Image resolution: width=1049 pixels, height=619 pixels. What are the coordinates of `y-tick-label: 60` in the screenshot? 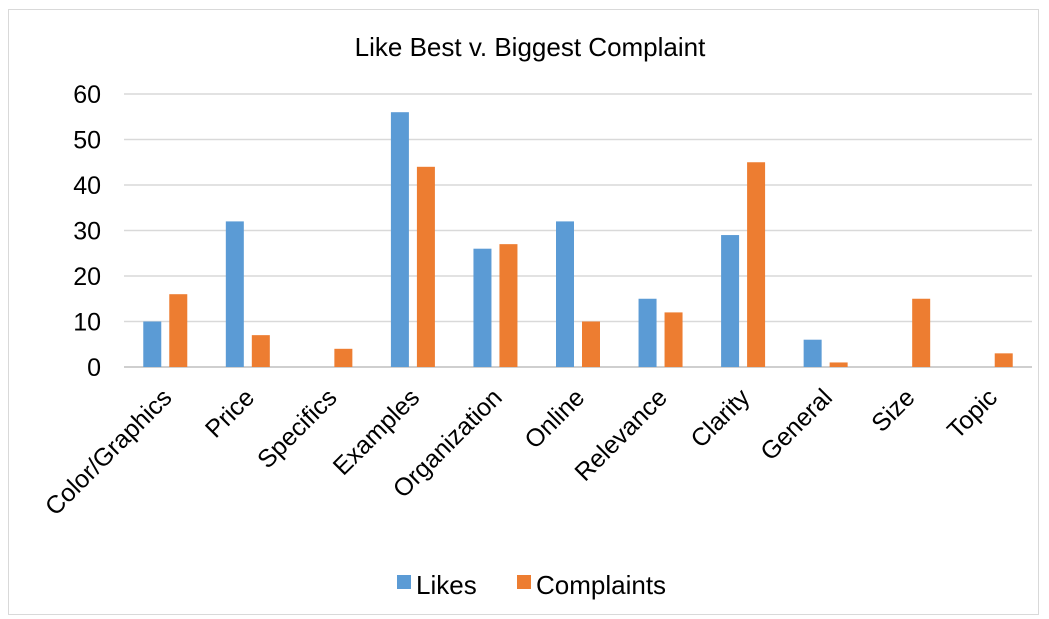 It's located at (87, 95).